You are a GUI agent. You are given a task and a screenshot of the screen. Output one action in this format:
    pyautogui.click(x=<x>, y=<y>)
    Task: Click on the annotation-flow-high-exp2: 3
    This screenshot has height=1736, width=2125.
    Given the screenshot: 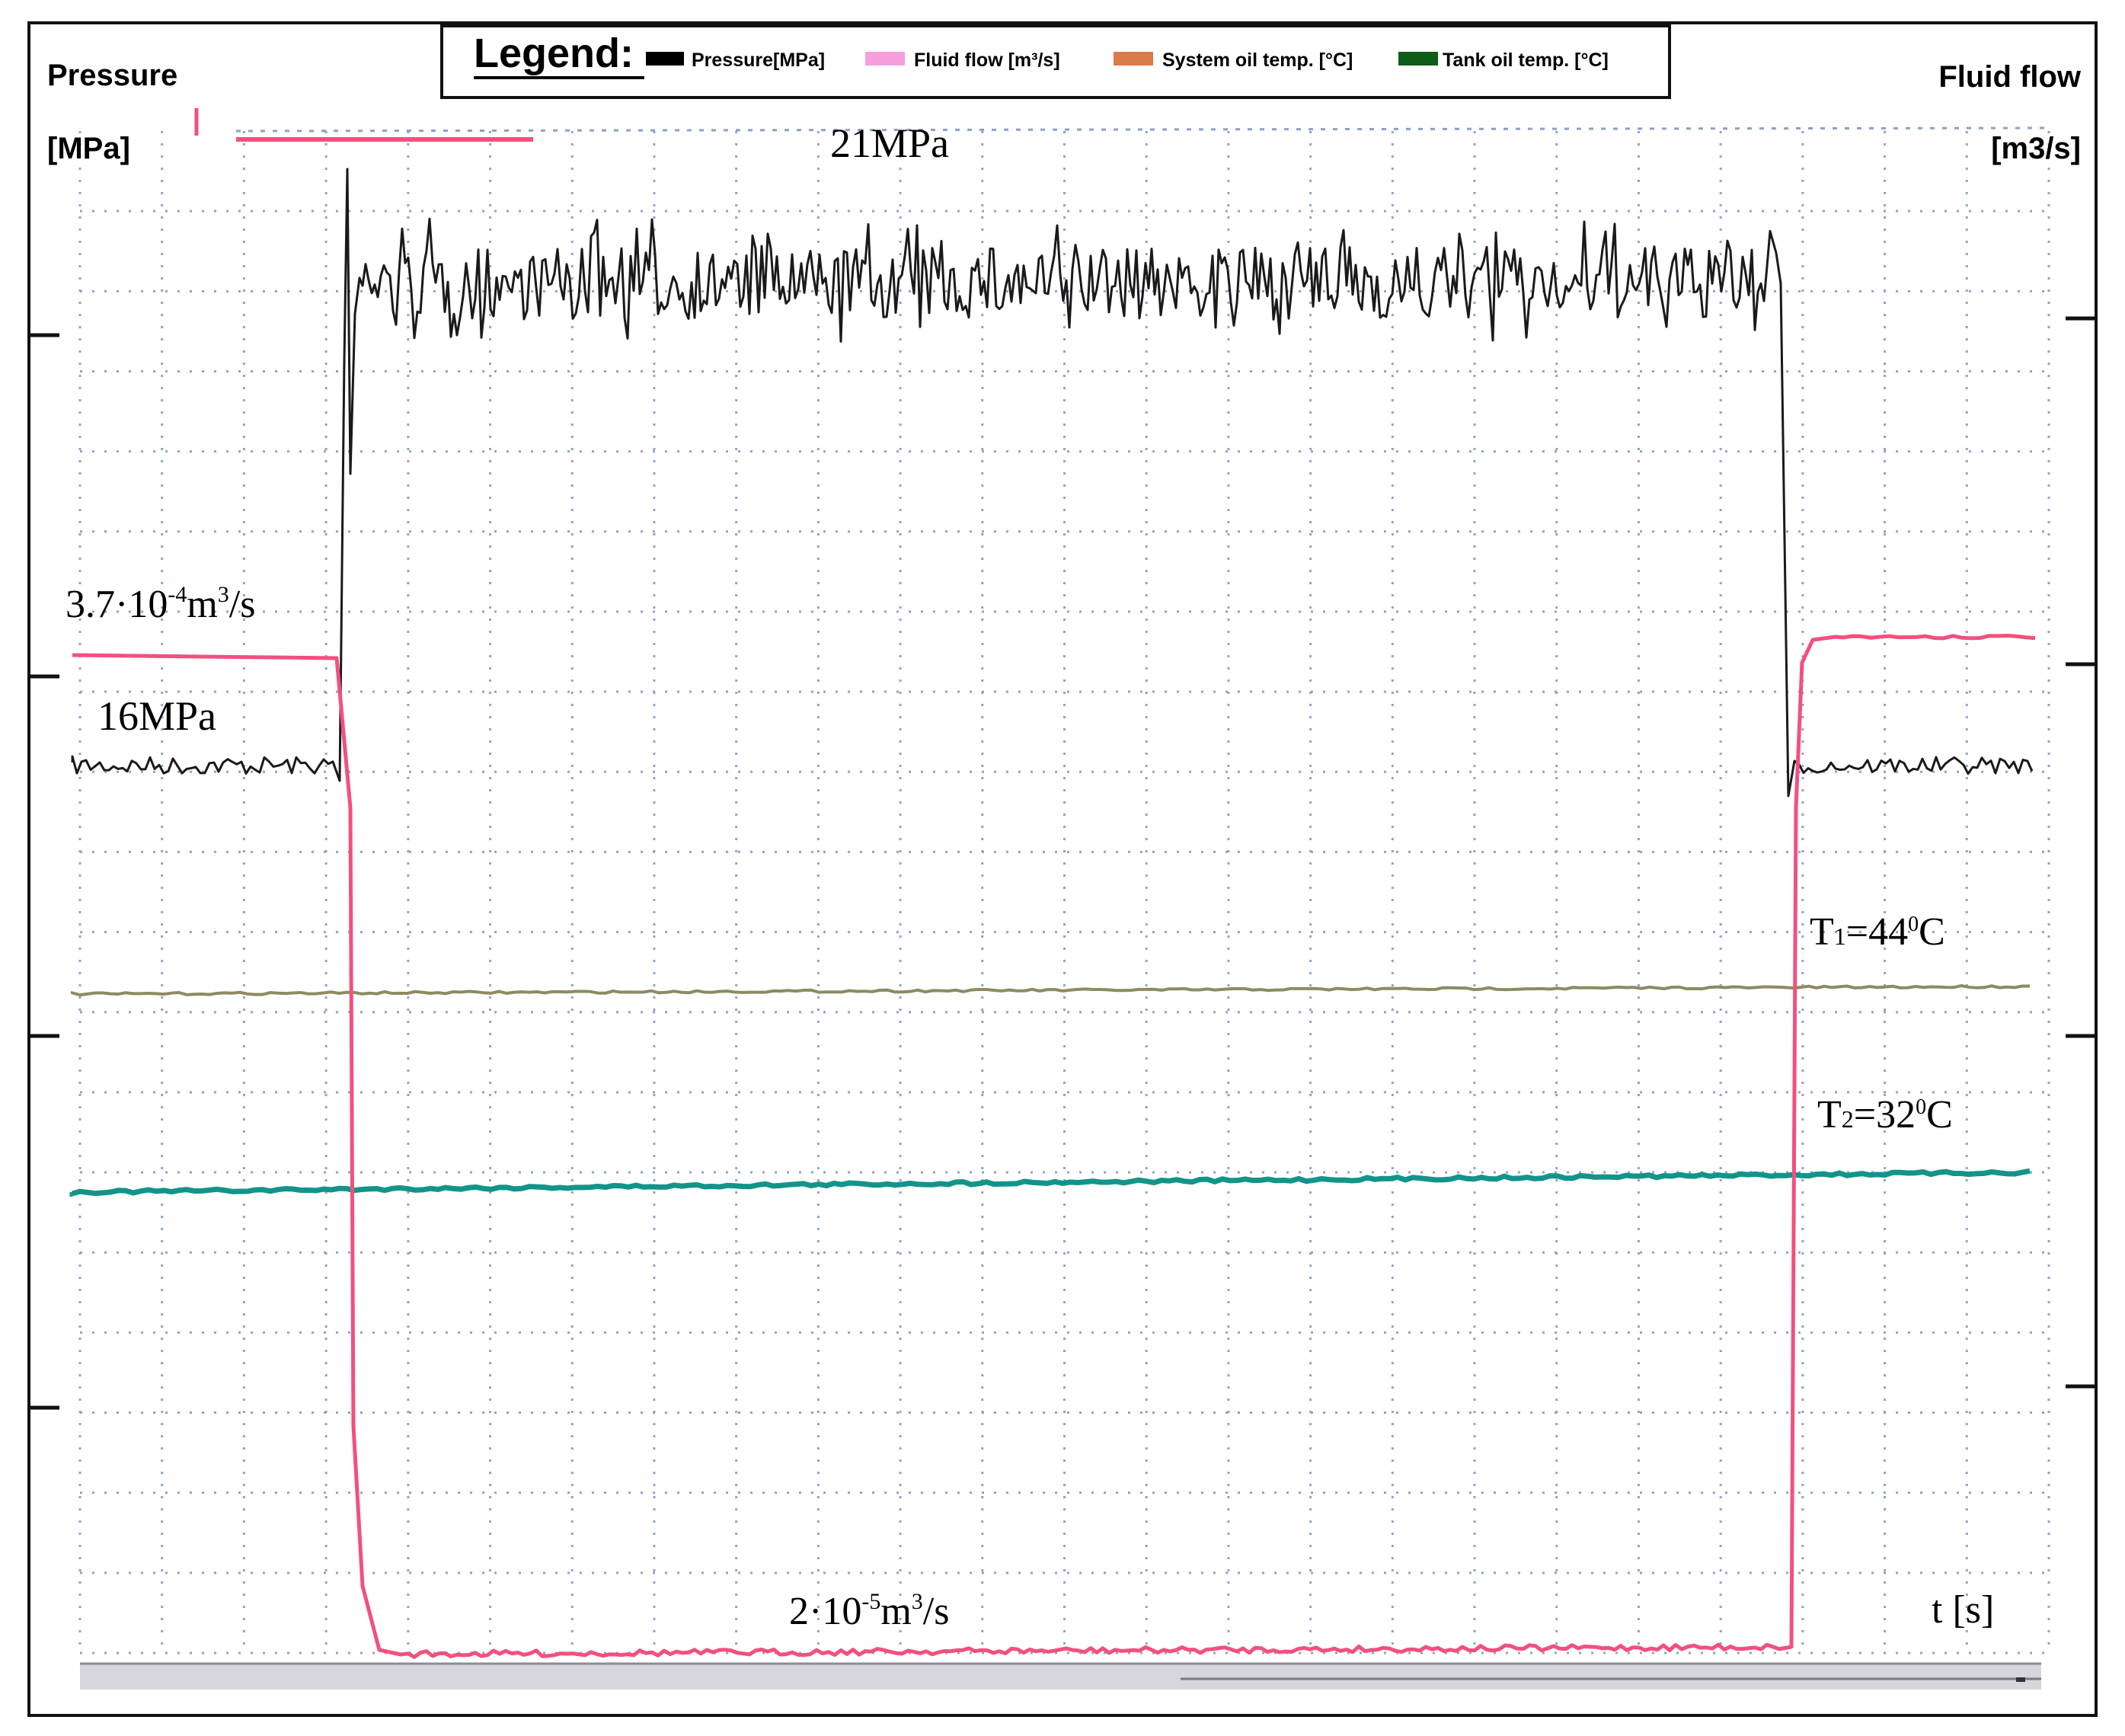 What is the action you would take?
    pyautogui.click(x=223, y=594)
    